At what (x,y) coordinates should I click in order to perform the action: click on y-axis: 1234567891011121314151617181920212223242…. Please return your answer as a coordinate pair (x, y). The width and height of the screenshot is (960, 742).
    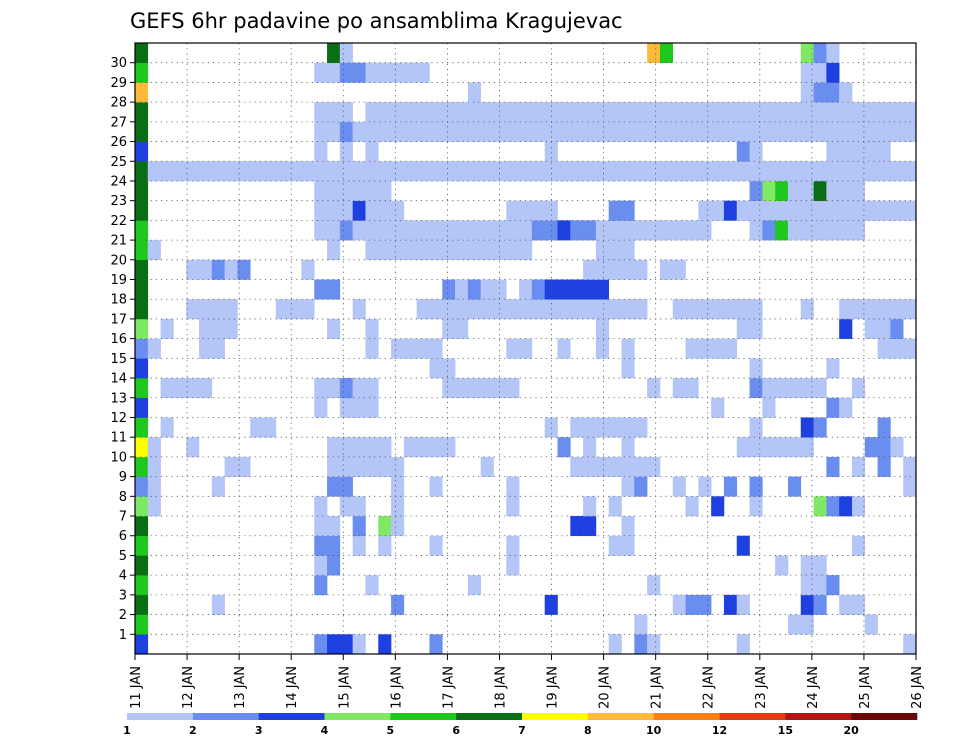
    Looking at the image, I should click on (122, 349).